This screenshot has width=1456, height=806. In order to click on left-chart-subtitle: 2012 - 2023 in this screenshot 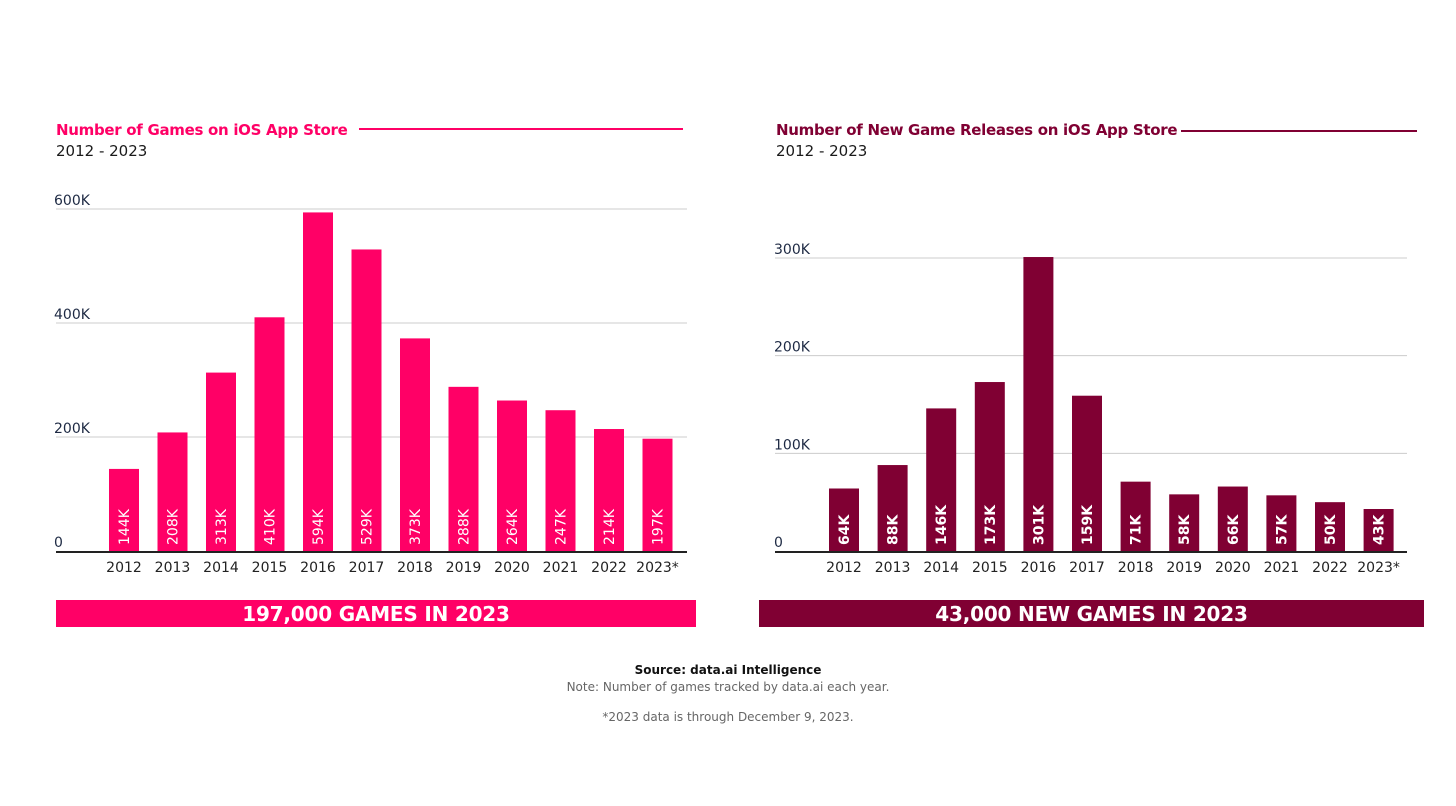, I will do `click(102, 151)`.